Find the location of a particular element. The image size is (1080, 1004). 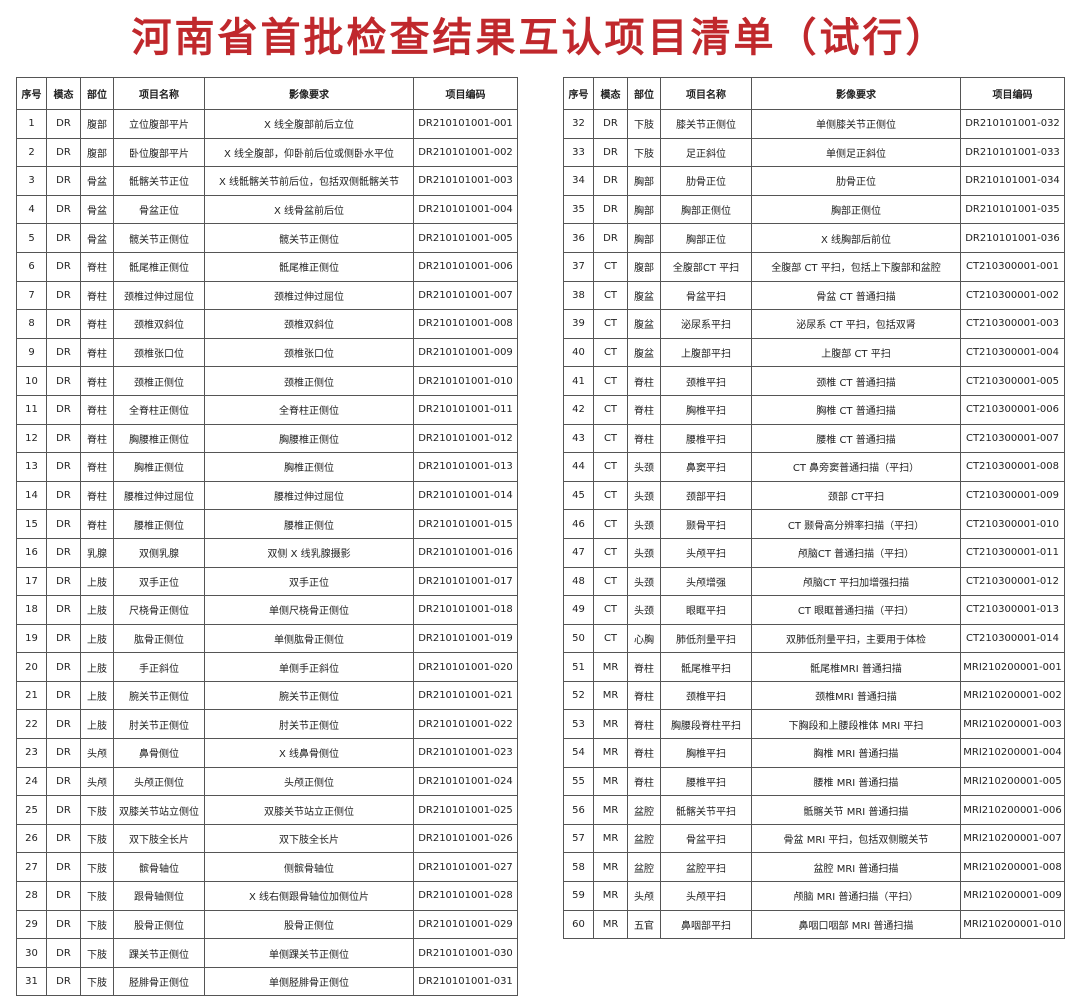

cell-seq: 23 is located at coordinates (31, 753).